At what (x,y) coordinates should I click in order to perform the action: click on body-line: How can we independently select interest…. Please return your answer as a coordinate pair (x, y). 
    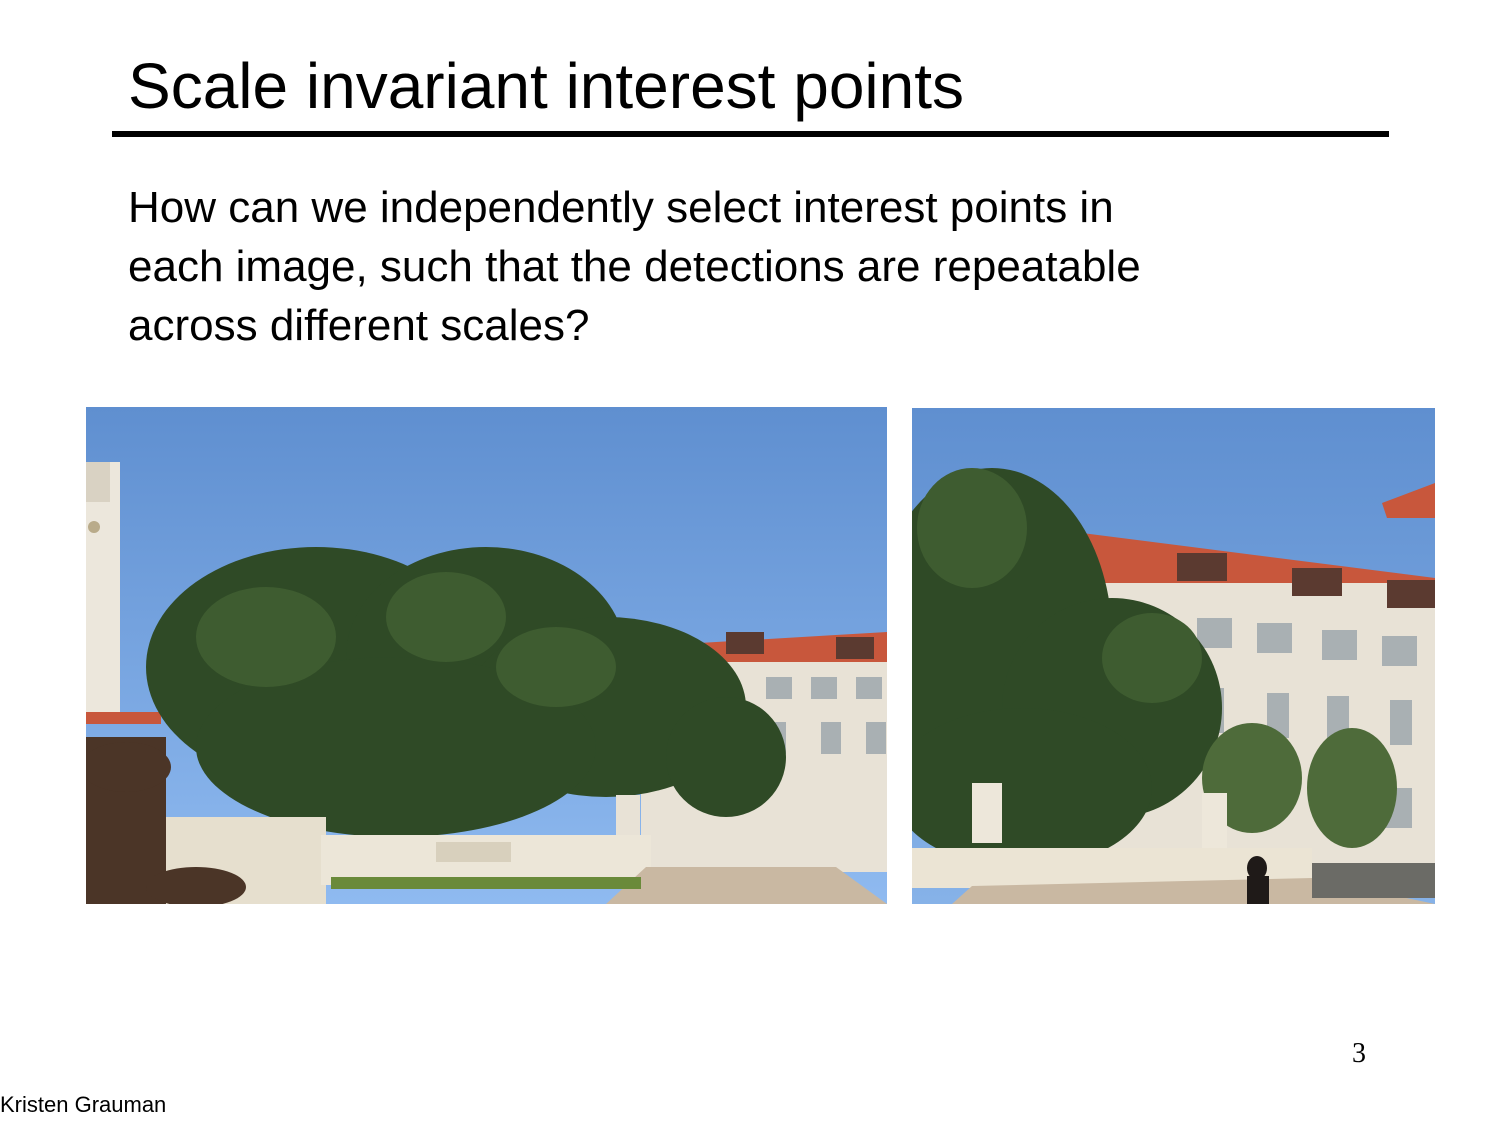
    Looking at the image, I should click on (621, 207).